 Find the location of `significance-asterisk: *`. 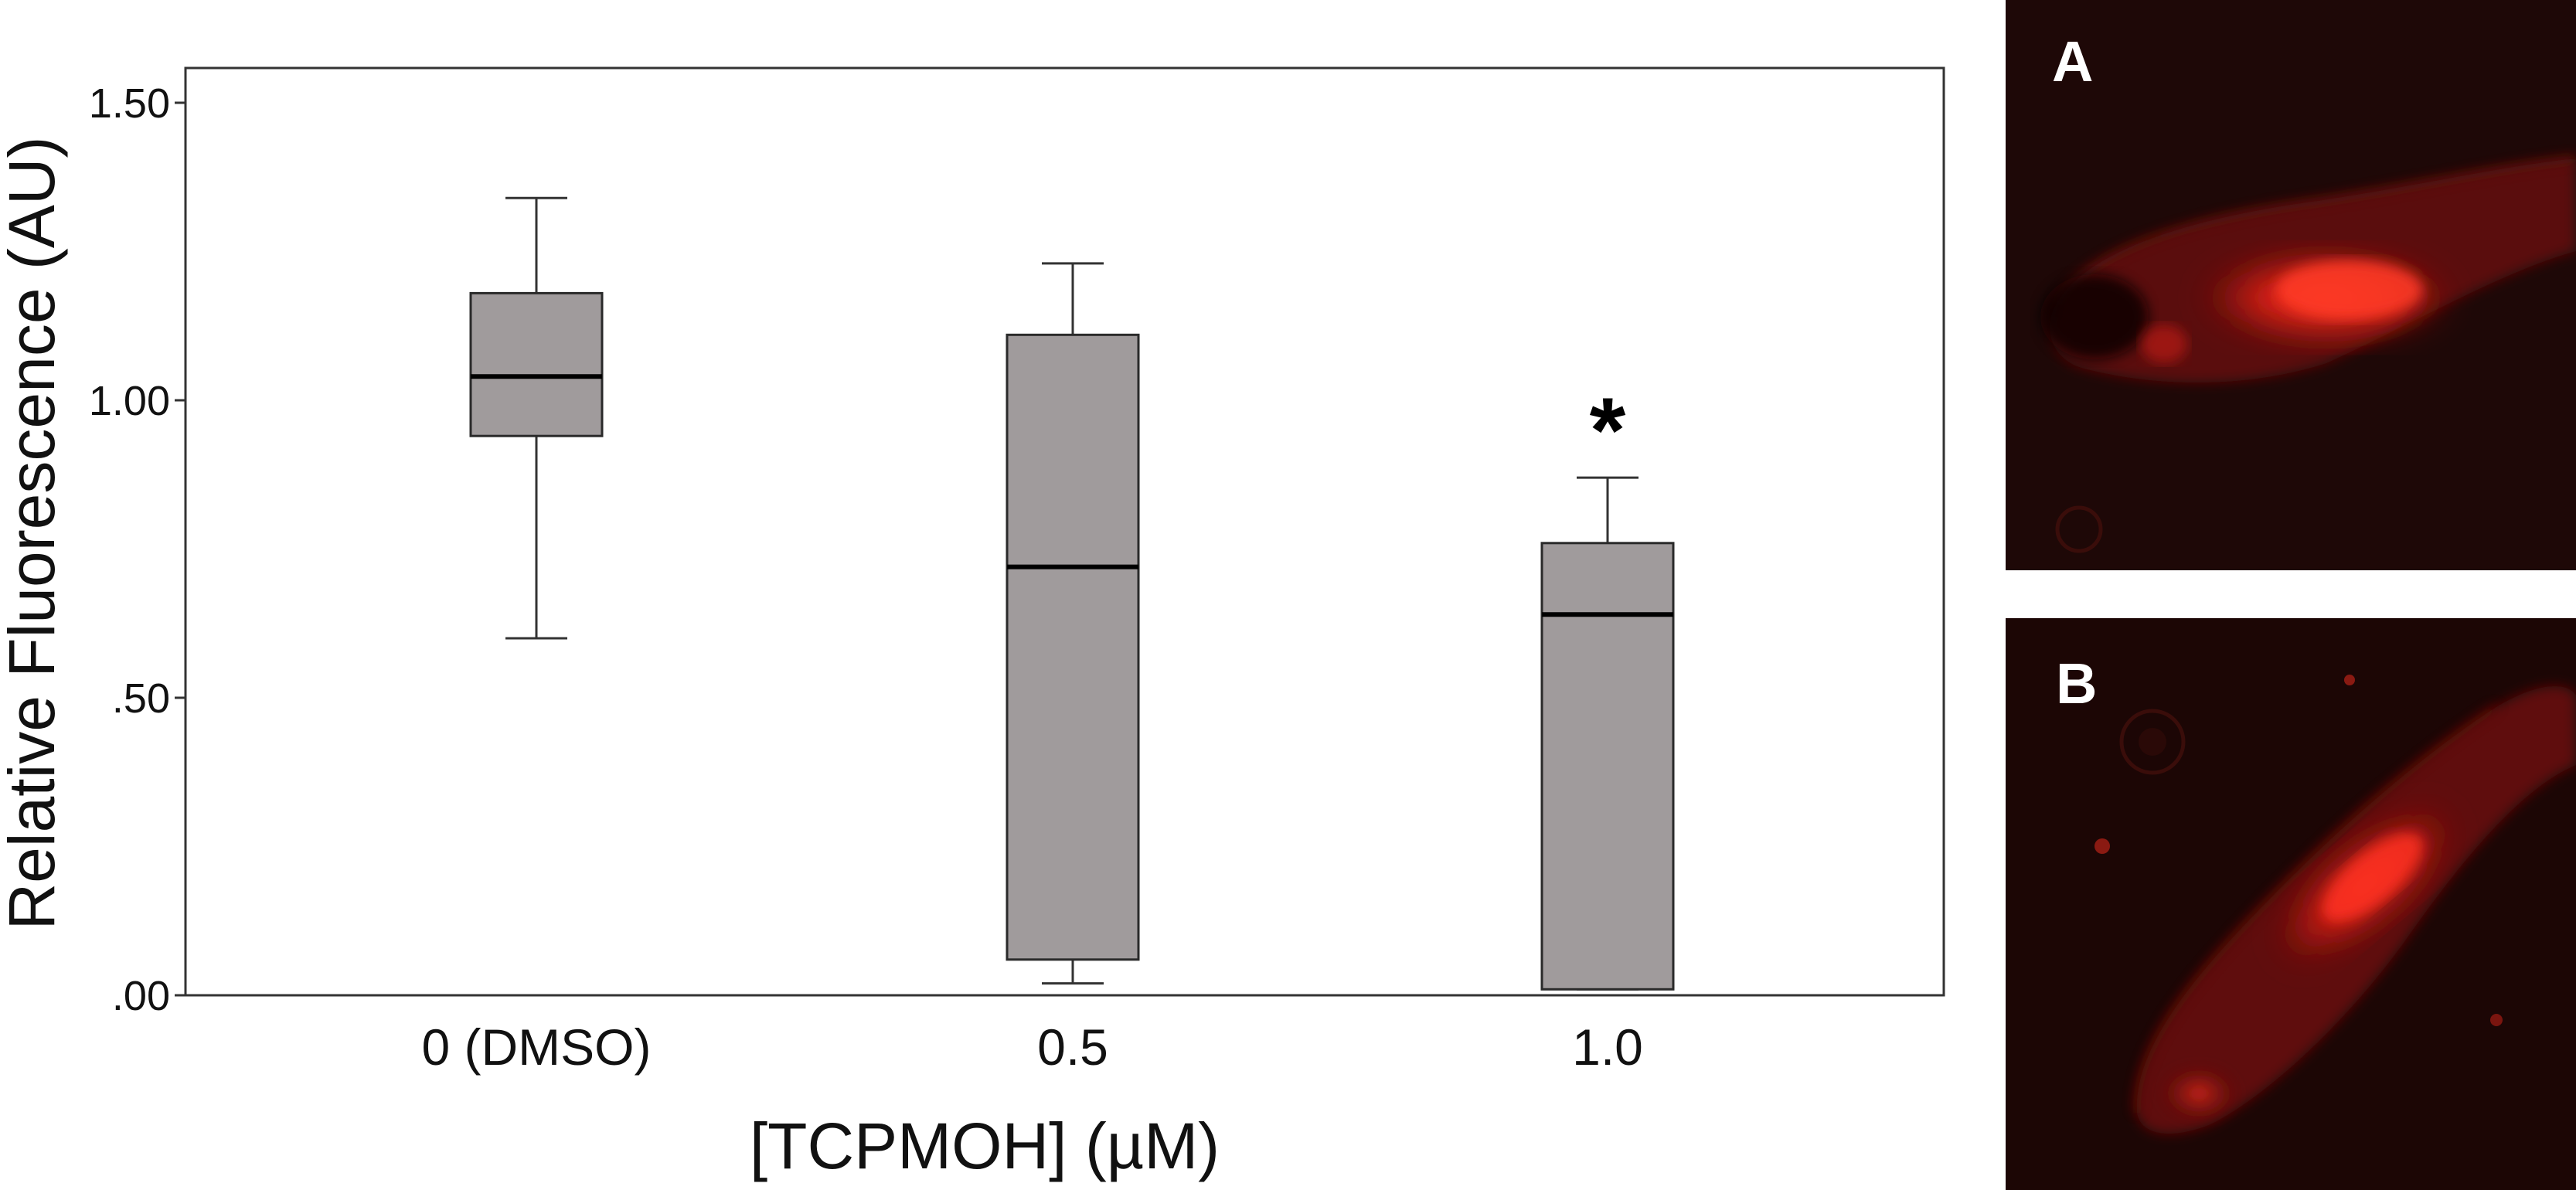

significance-asterisk: * is located at coordinates (1608, 430).